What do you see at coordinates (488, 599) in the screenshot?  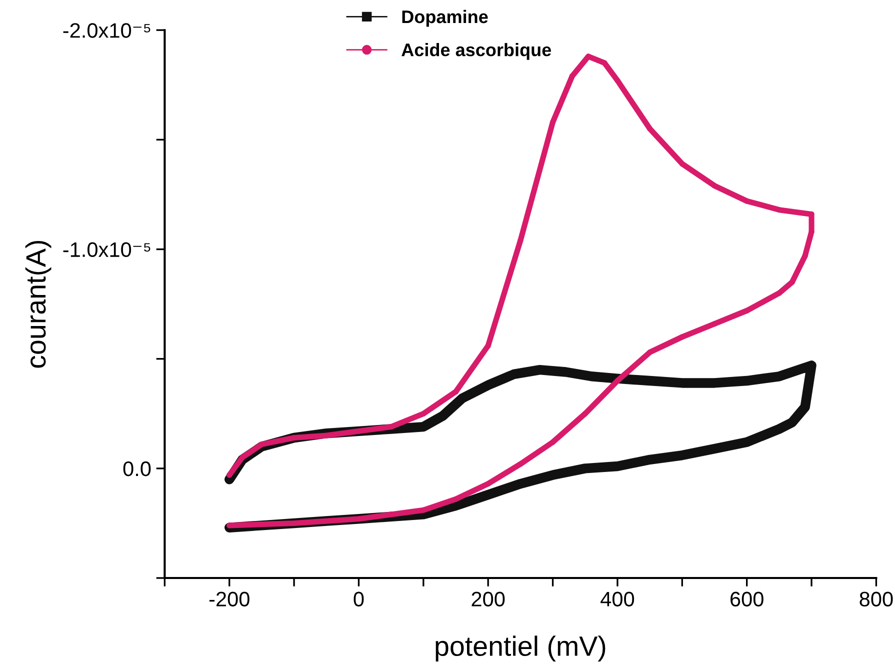 I see `x-tick-label: 200` at bounding box center [488, 599].